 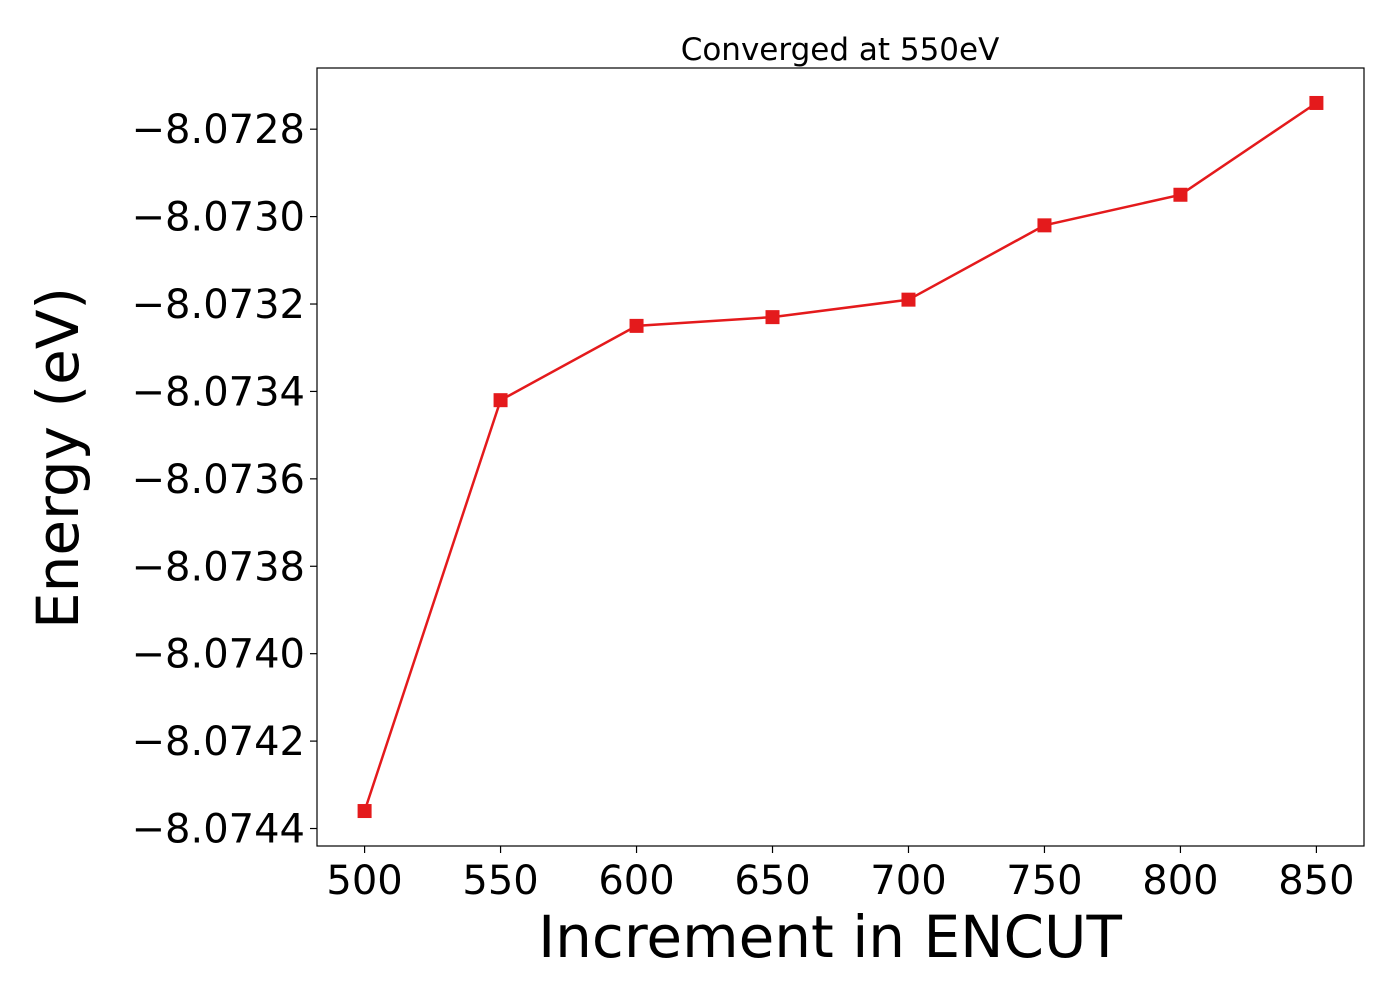 I want to click on y-tick-label: −8.0742, so click(x=218, y=742).